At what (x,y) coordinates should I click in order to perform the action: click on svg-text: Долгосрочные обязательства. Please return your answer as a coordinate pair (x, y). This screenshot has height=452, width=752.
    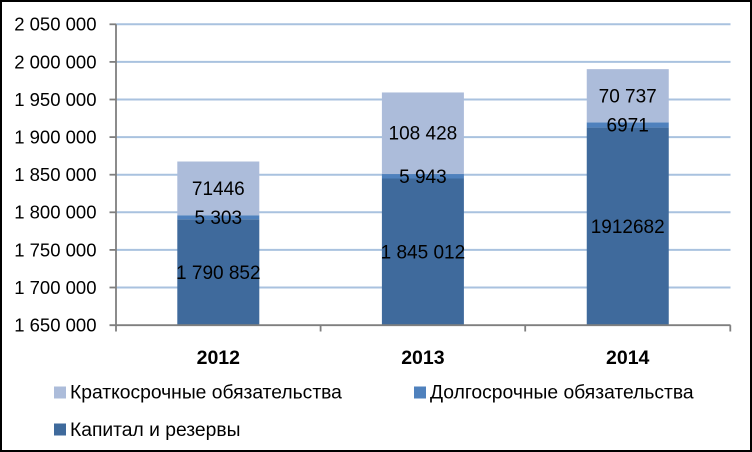
    Looking at the image, I should click on (562, 392).